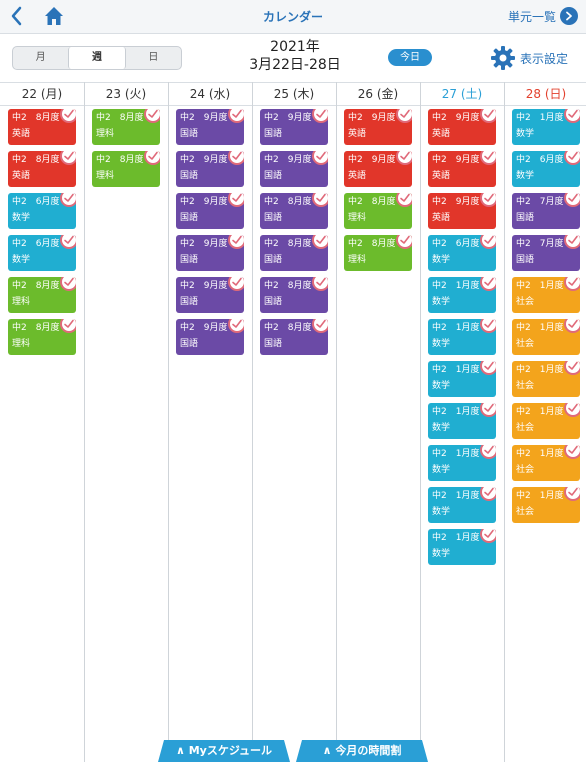  I want to click on display-settings-button: 表示設定, so click(529, 58).